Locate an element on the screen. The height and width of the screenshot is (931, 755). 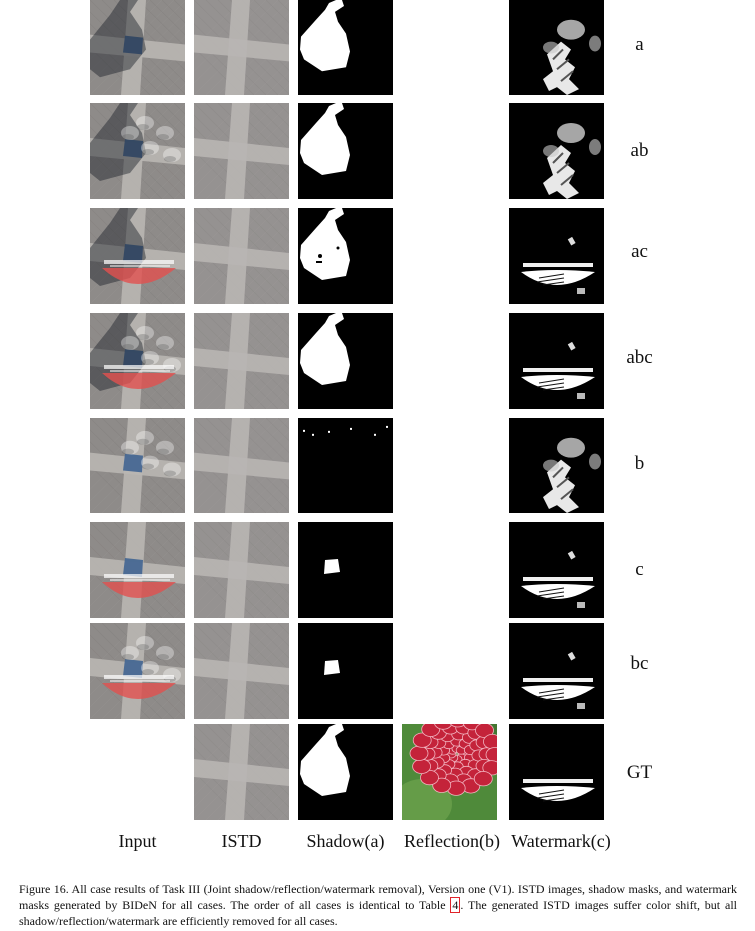
column-label-istd: ISTD is located at coordinates (241, 841).